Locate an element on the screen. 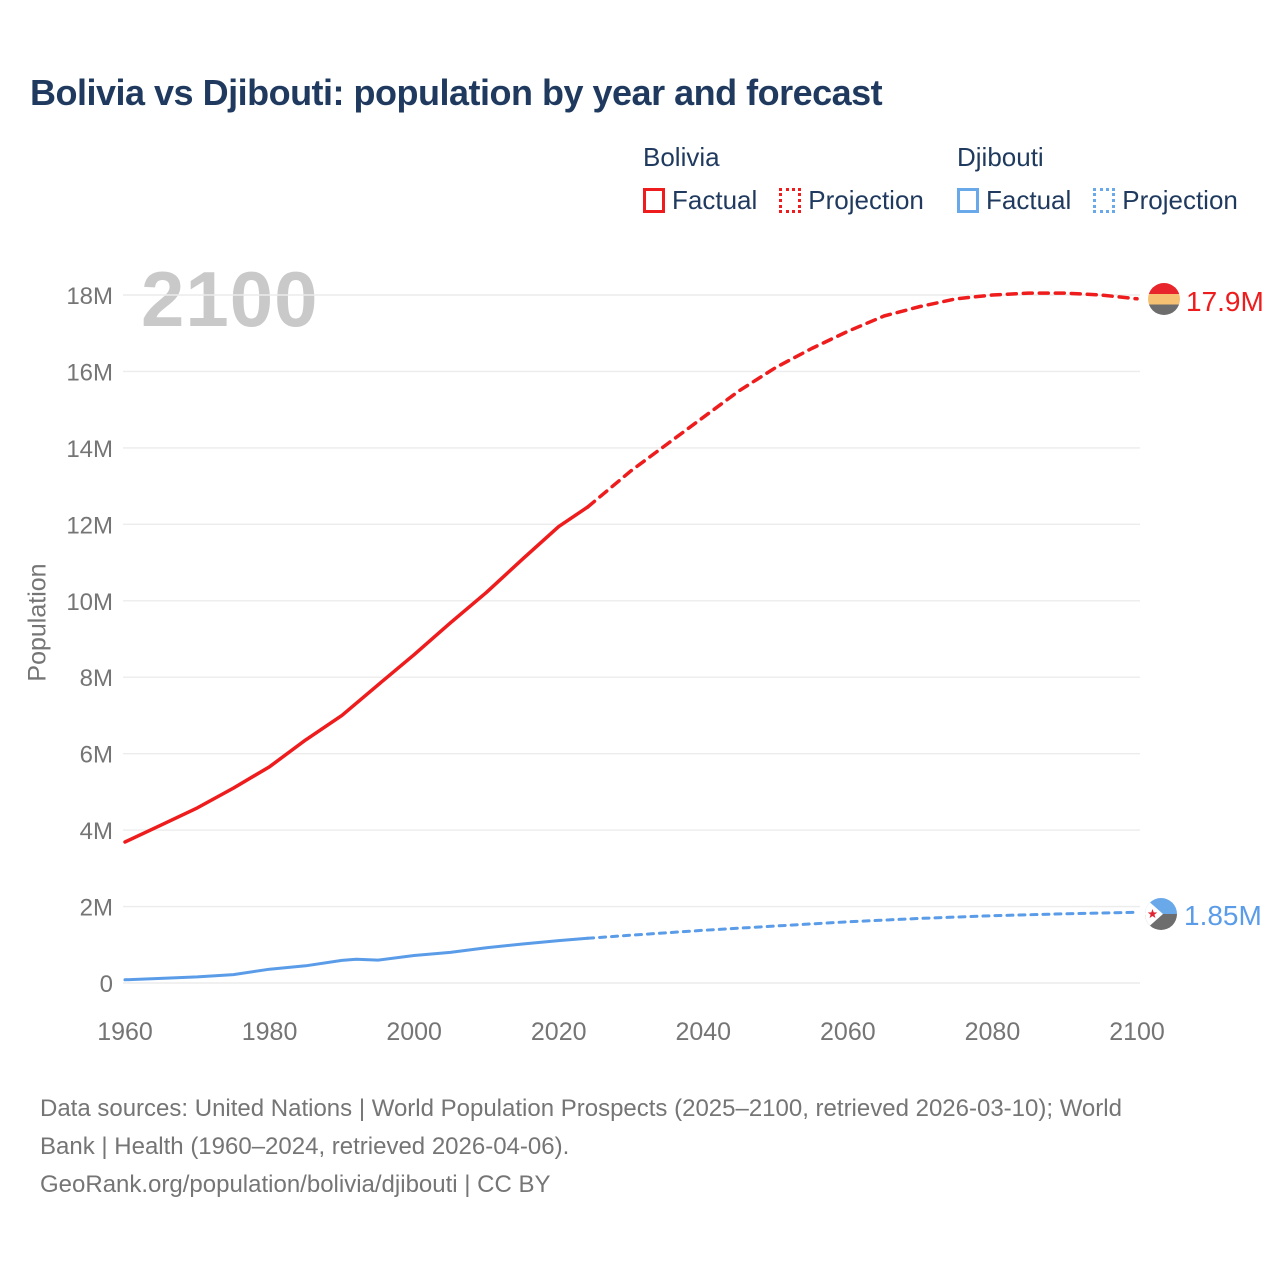 This screenshot has height=1280, width=1280. y-tick-label: 0 is located at coordinates (106, 984).